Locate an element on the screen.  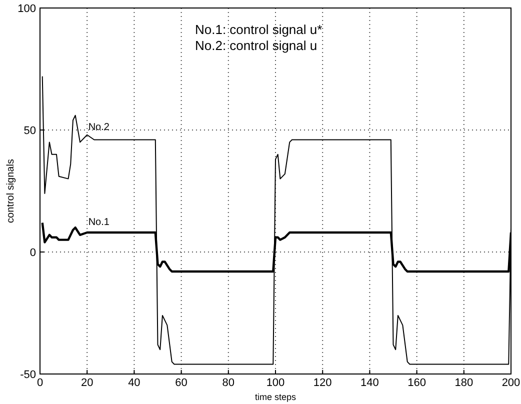
annotation: No.2: control signal u is located at coordinates (256, 46).